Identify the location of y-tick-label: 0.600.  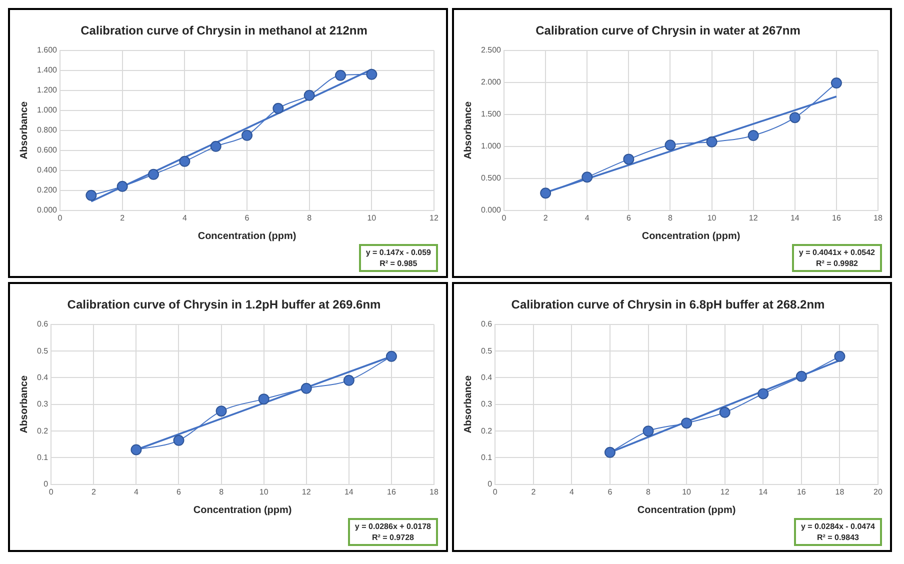
(47, 150).